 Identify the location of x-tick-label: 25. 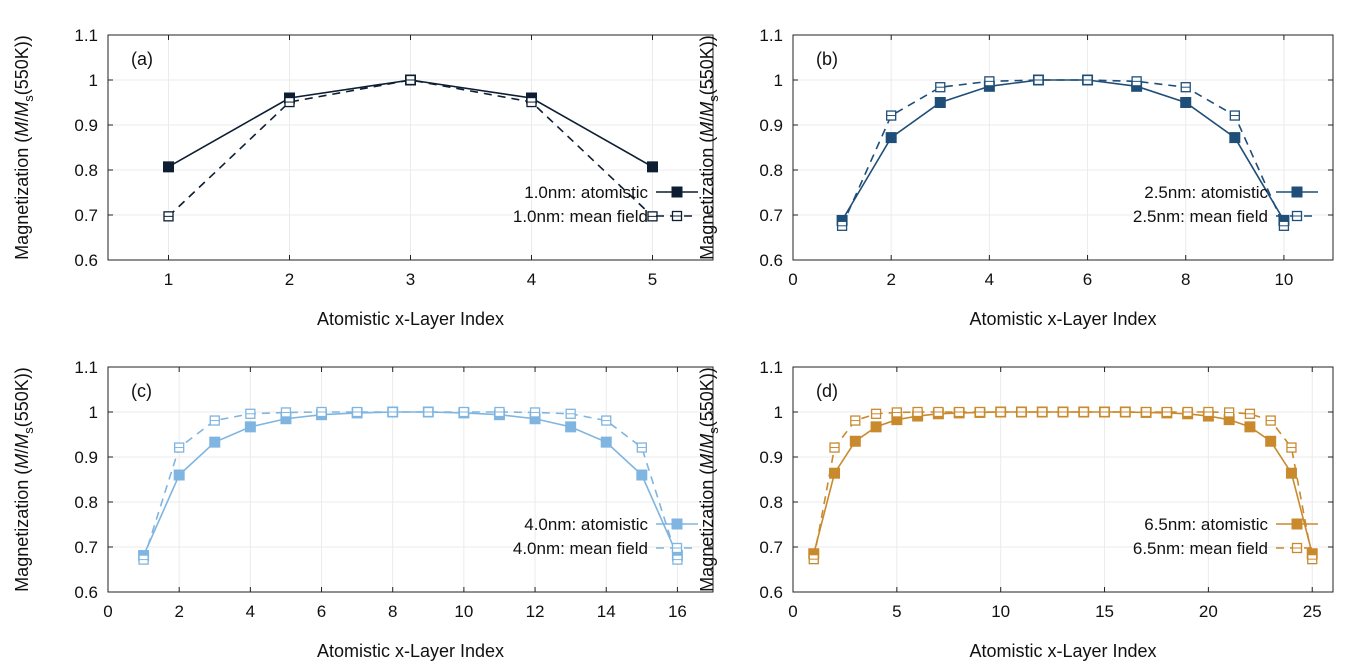
(1312, 611).